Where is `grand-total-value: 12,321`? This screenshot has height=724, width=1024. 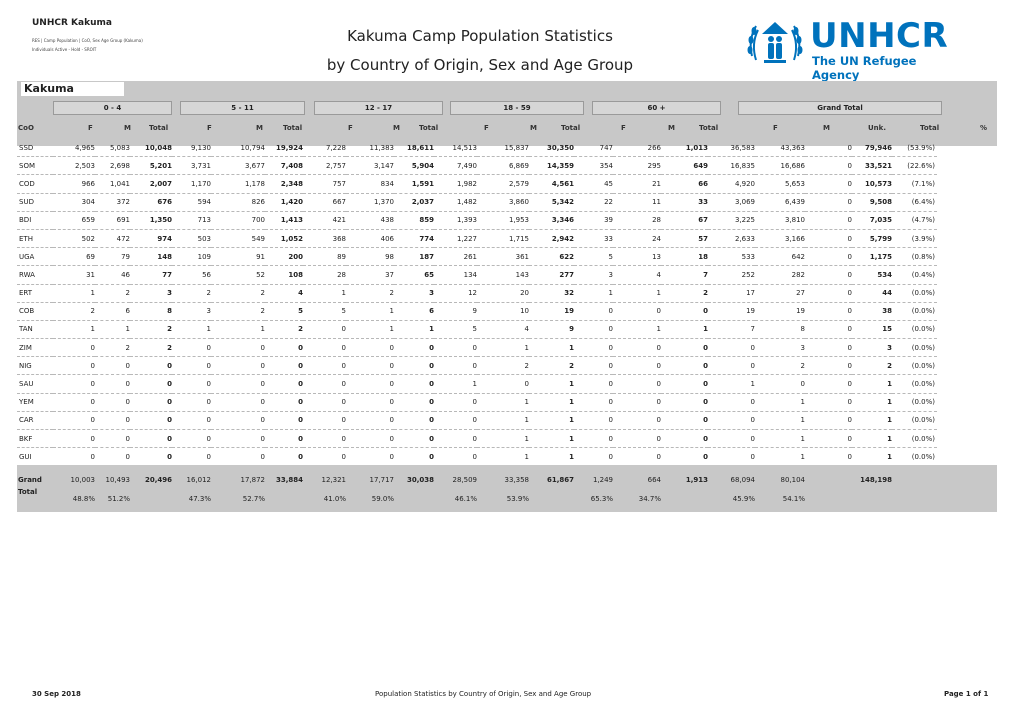 grand-total-value: 12,321 is located at coordinates (334, 480).